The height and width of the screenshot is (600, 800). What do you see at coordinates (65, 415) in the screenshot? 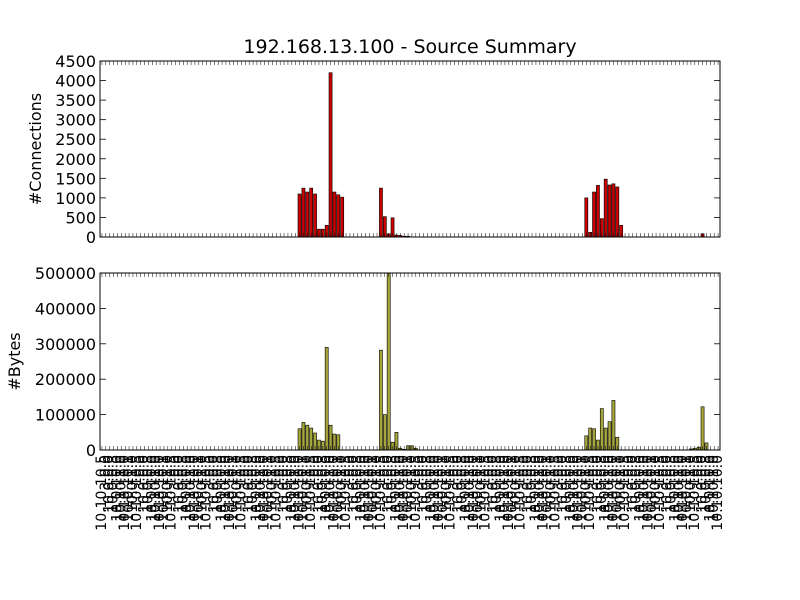
I see `bytes-y-tick-label: 100000` at bounding box center [65, 415].